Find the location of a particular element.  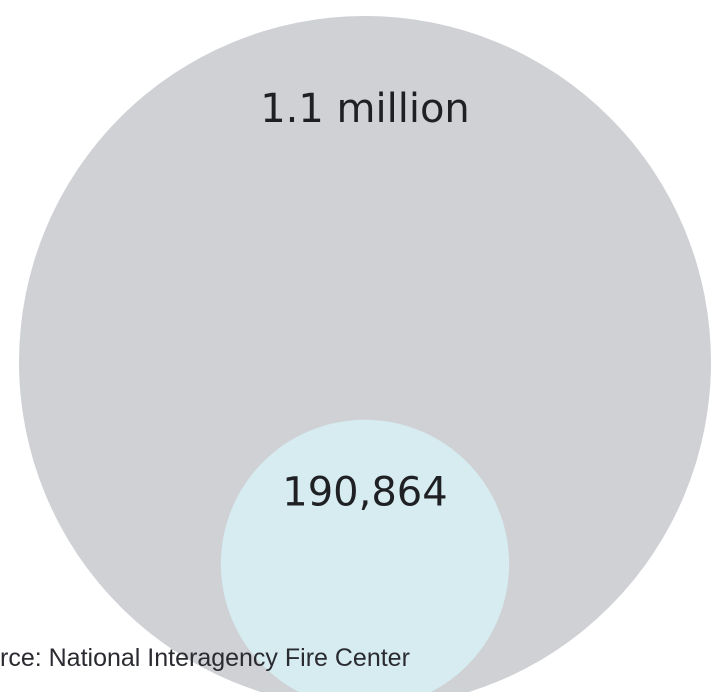

bubble-total-label: 1.1 million is located at coordinates (365, 109).